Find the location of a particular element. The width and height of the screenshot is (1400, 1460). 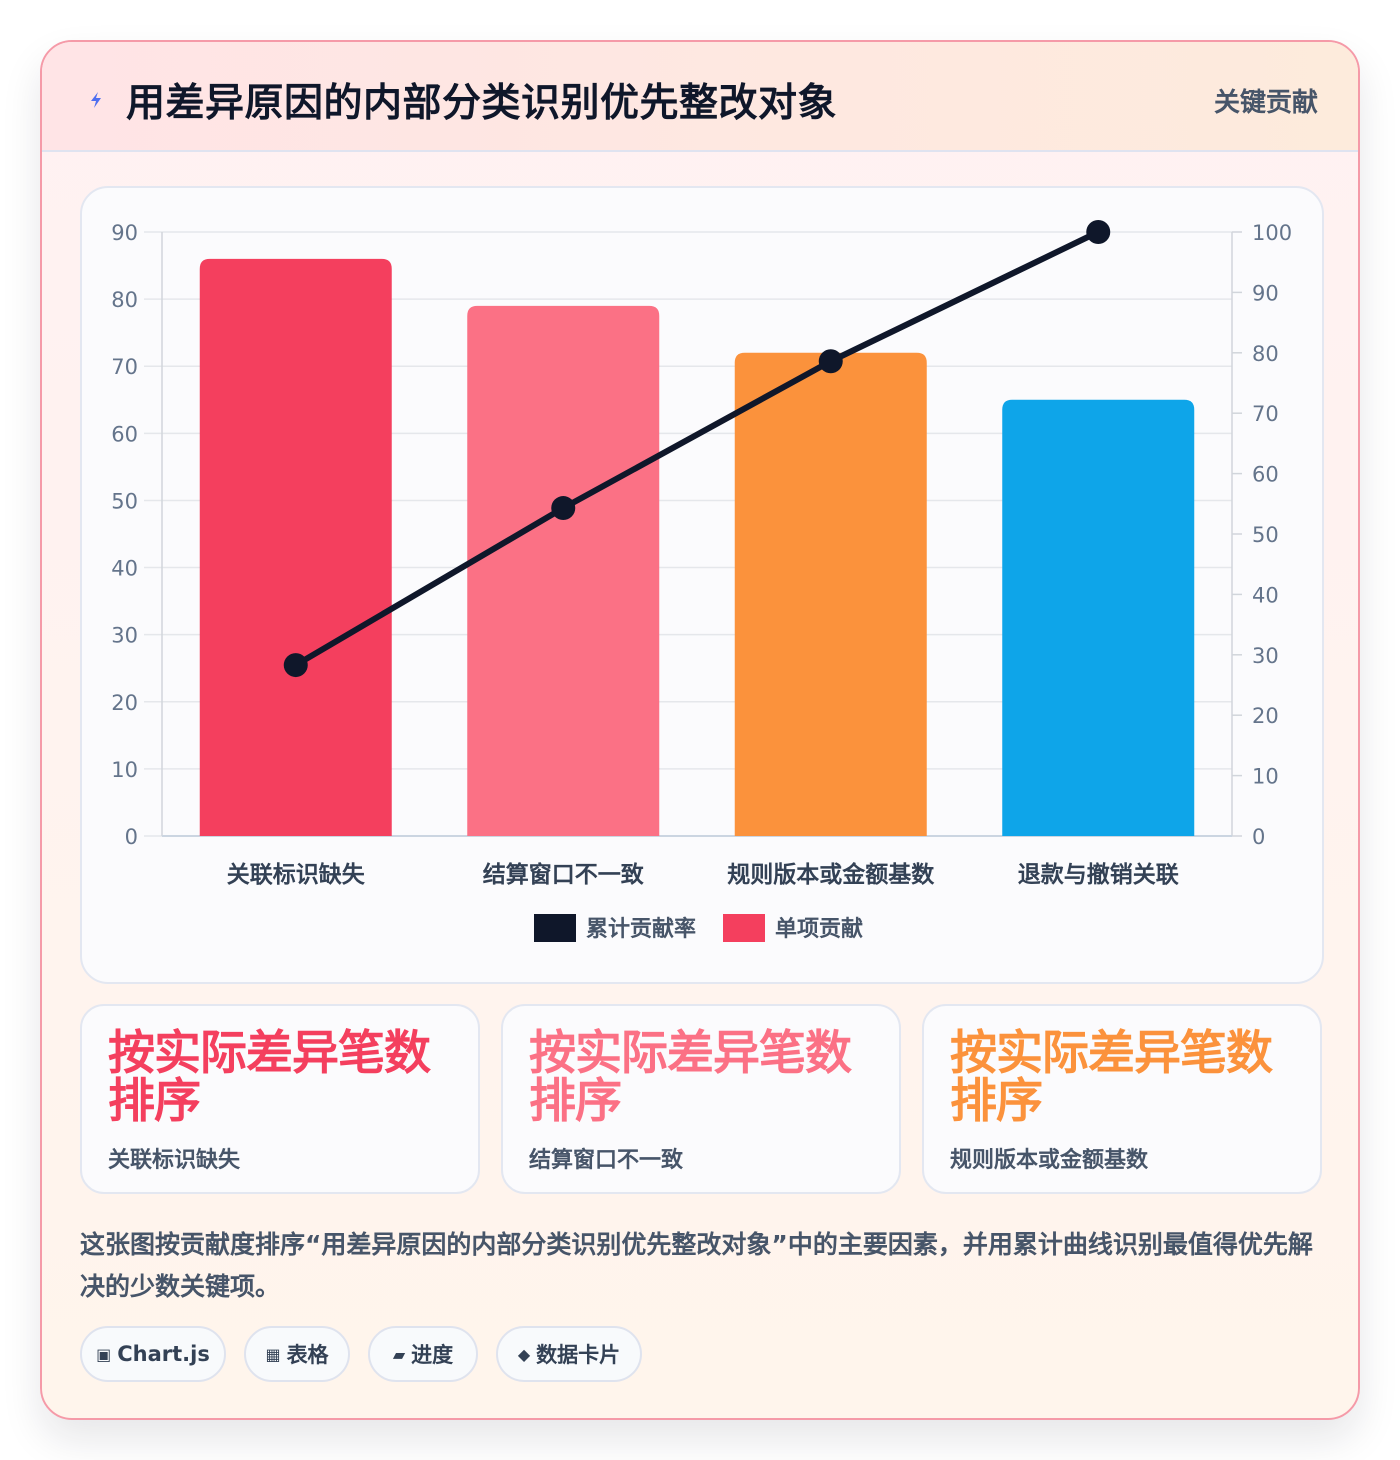

stat-card-3: 按实际差异笔数排序 规则版本或金额基数 is located at coordinates (1122, 1099).